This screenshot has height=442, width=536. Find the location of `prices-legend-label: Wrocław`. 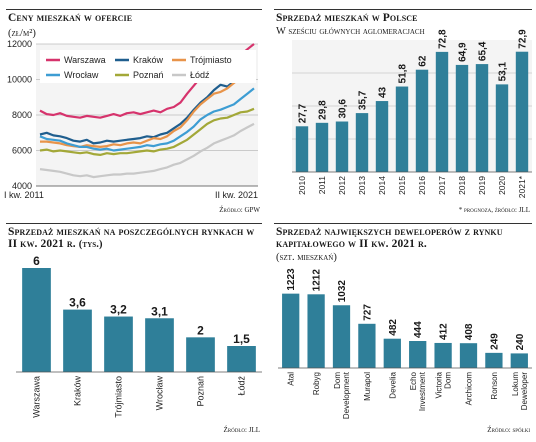

prices-legend-label: Wrocław is located at coordinates (81, 75).